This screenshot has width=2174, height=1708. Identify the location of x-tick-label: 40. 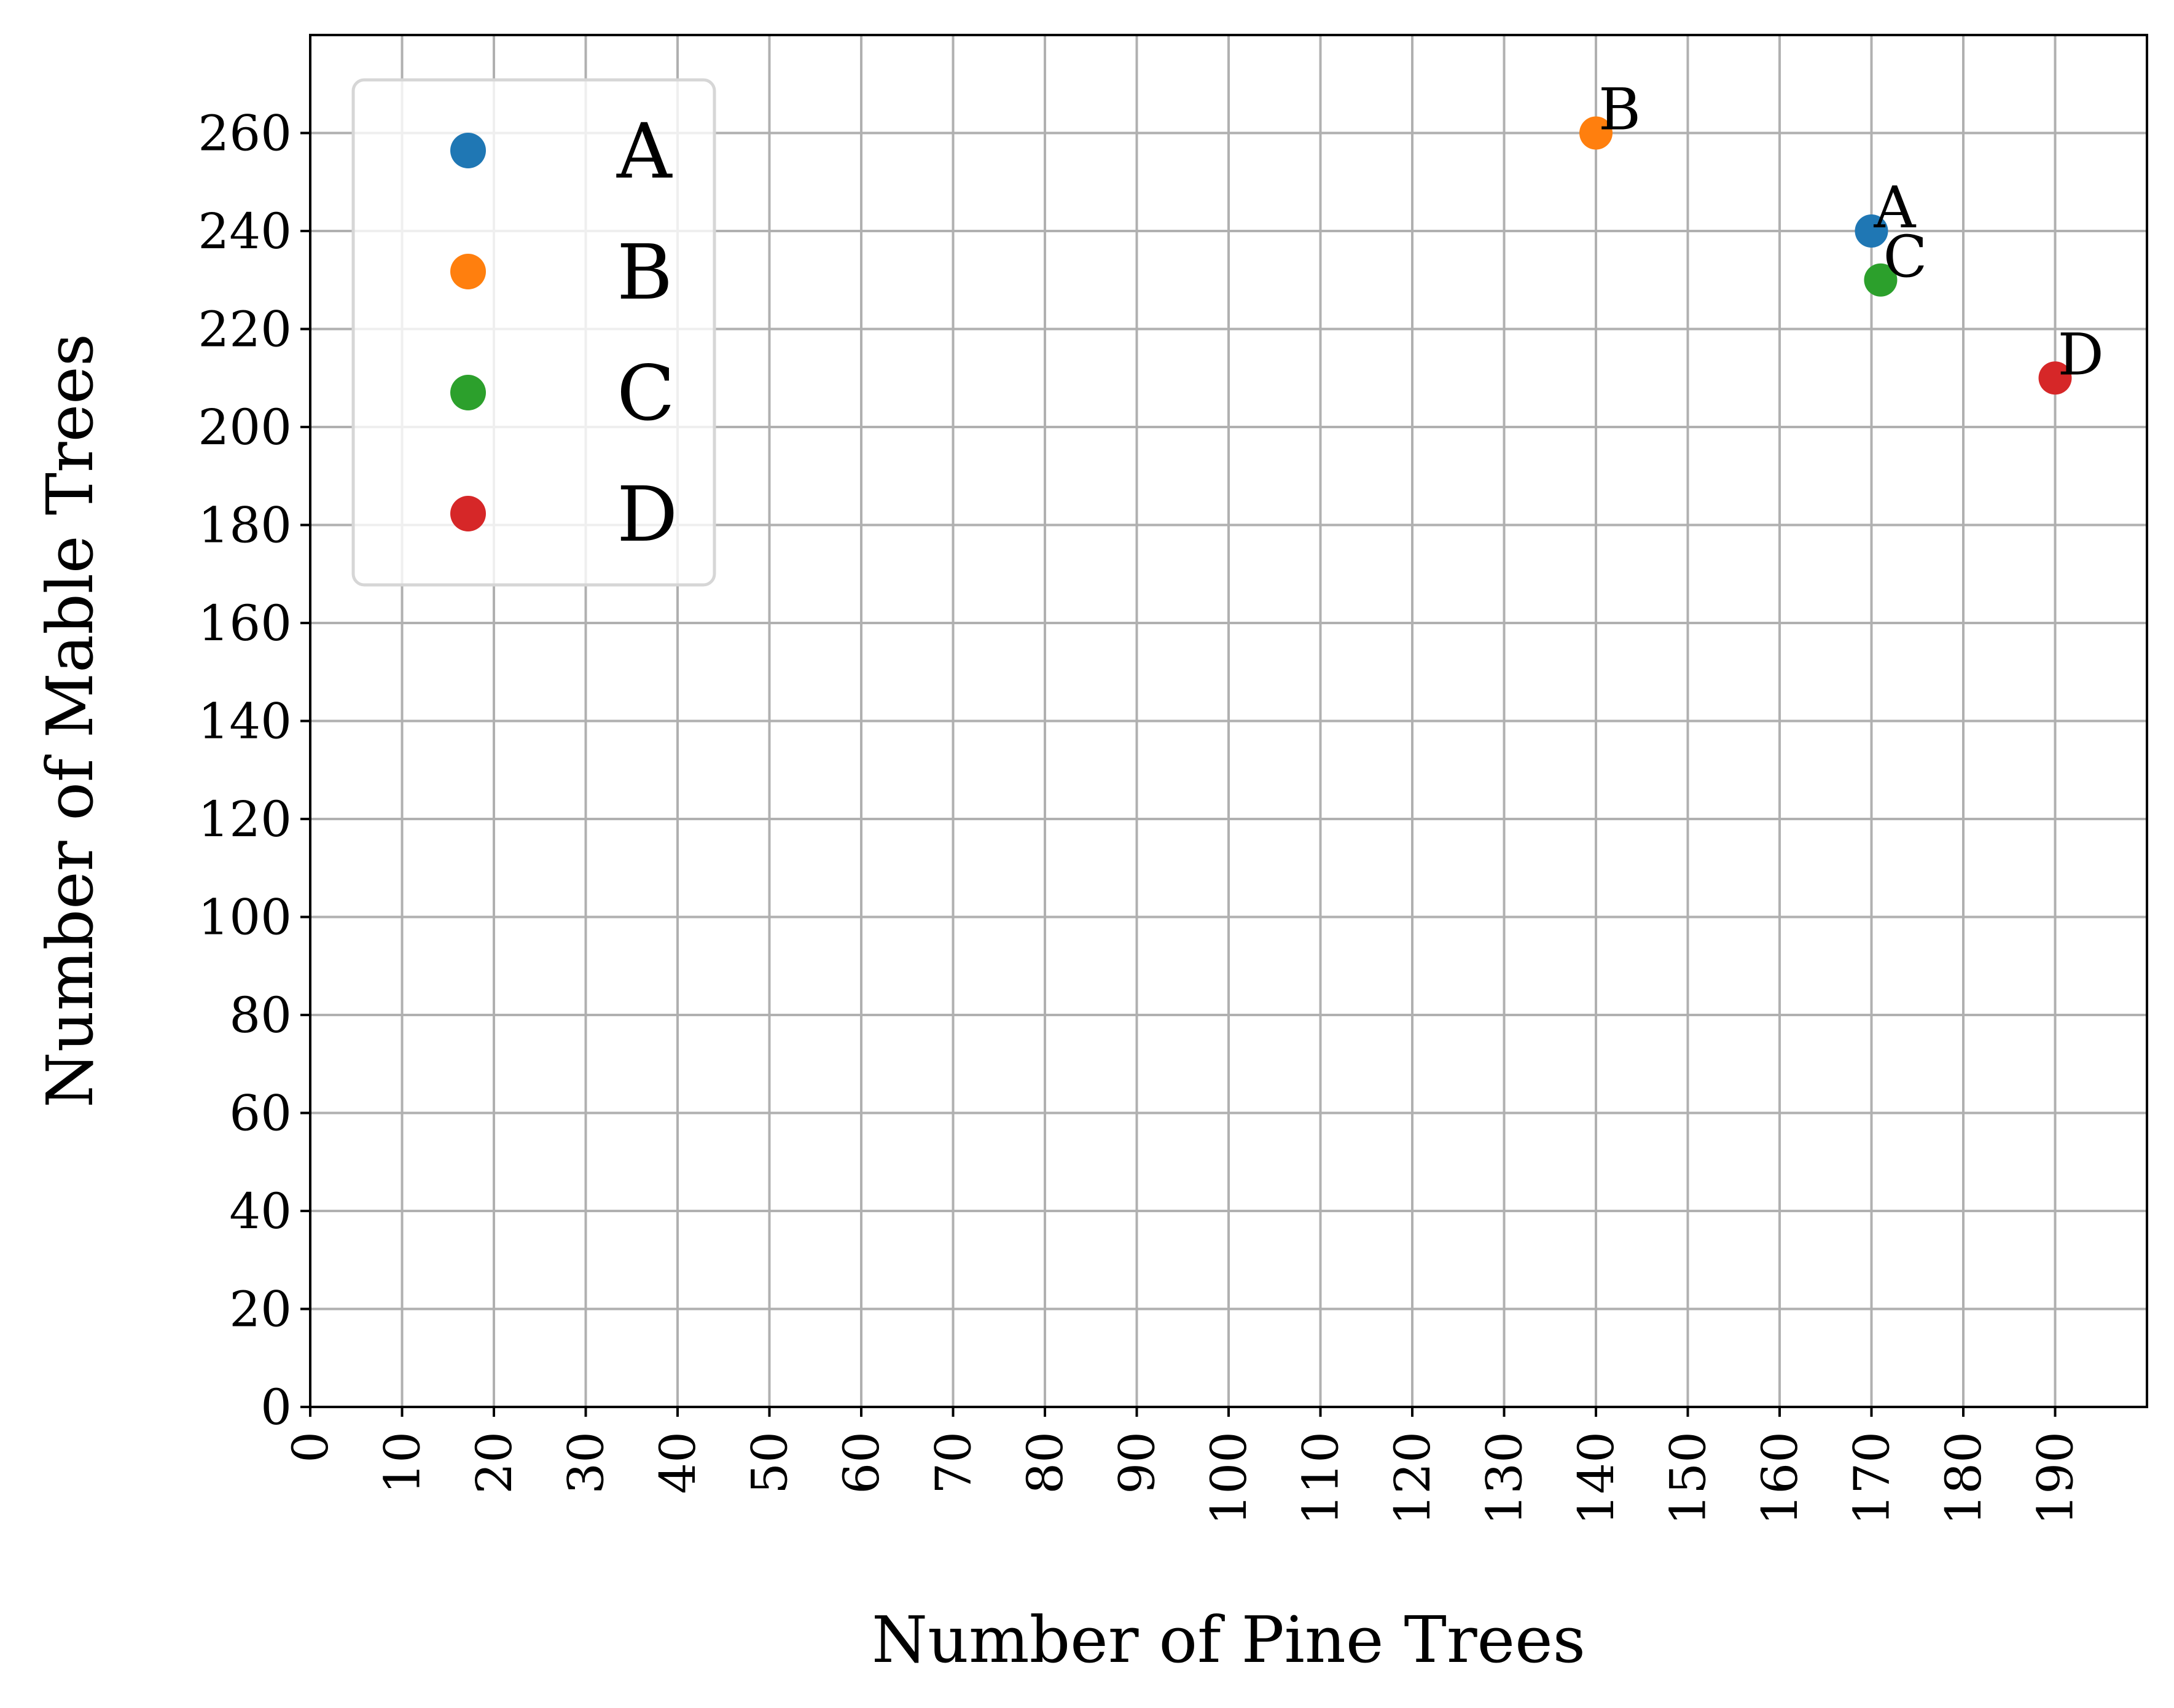
(678, 1463).